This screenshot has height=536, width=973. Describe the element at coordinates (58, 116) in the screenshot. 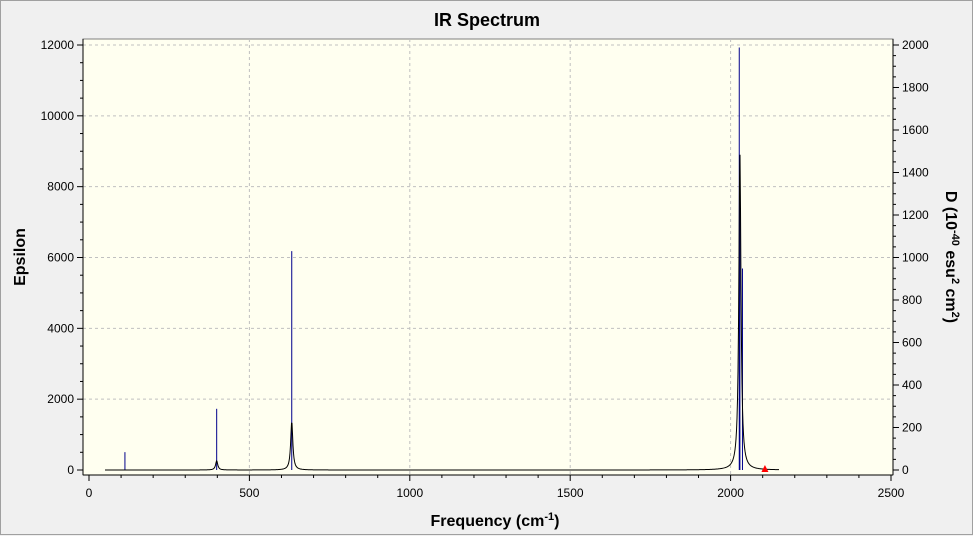

I see `y-tick-label: 10000` at that location.